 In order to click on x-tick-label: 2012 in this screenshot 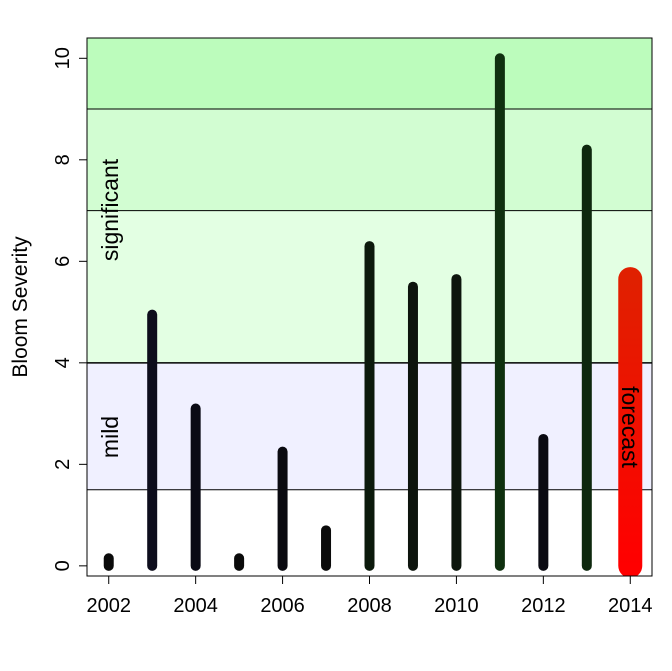, I will do `click(543, 606)`.